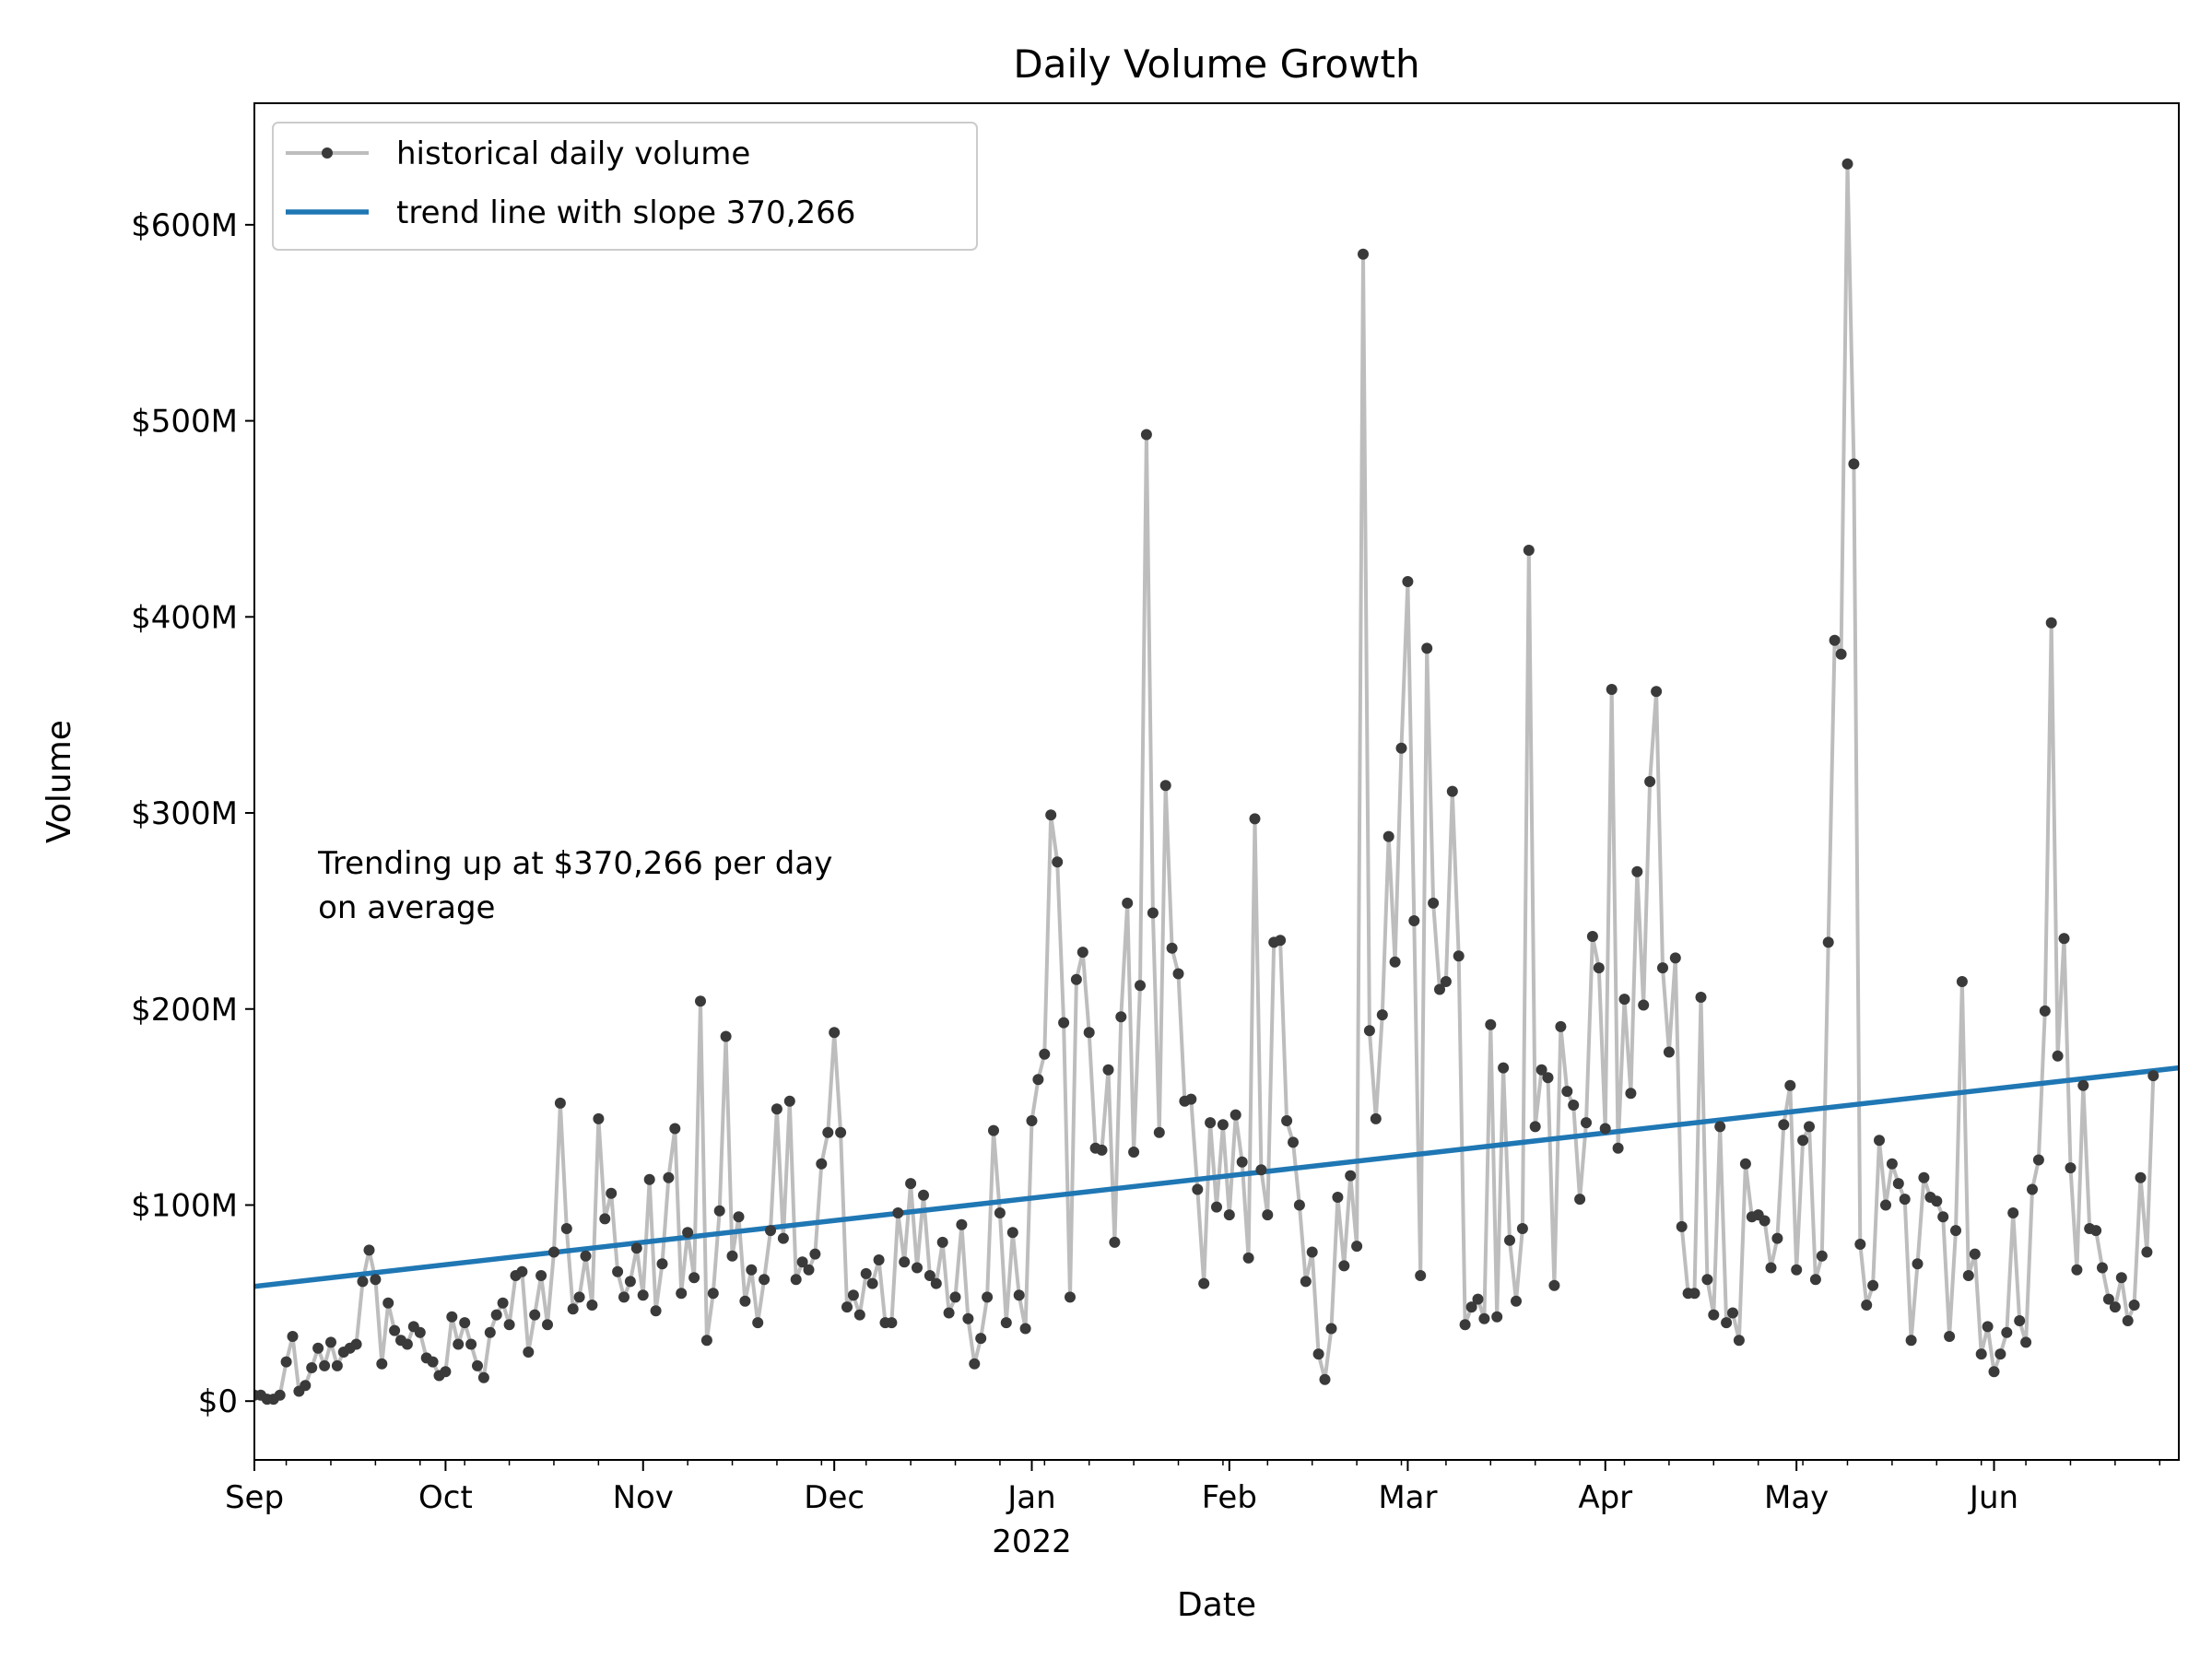 The width and height of the screenshot is (2212, 1659). What do you see at coordinates (1216, 1605) in the screenshot?
I see `x-axis-label: Date` at bounding box center [1216, 1605].